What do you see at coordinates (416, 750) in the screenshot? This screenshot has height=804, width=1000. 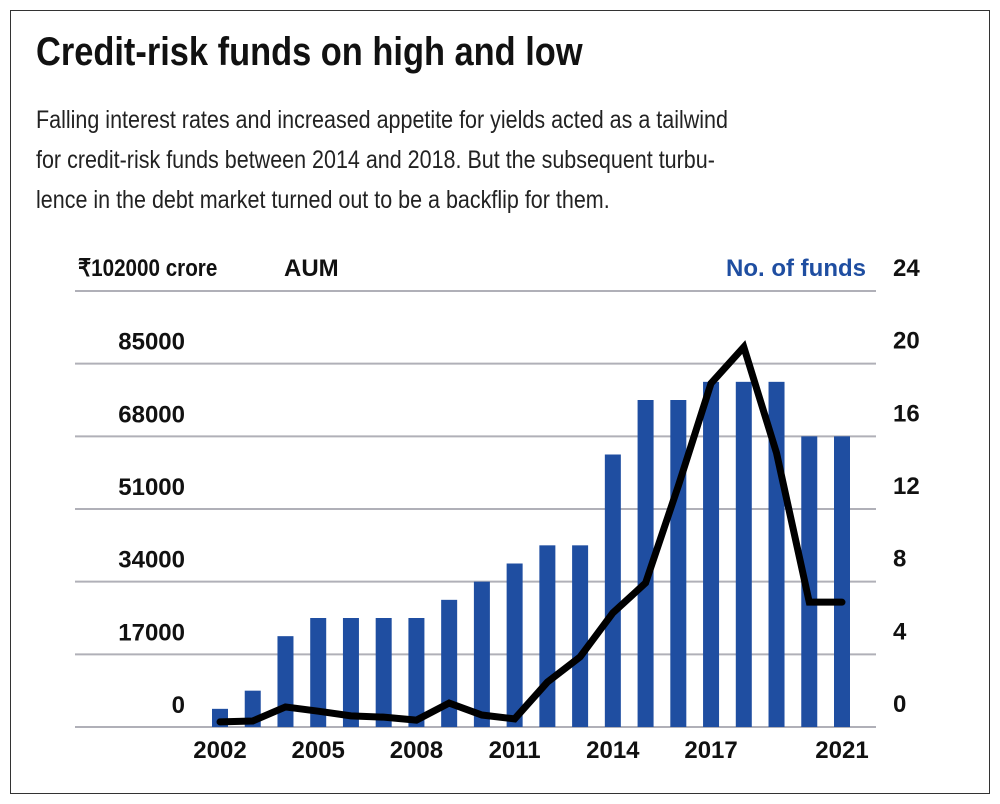 I see `x-tick-label: 2008` at bounding box center [416, 750].